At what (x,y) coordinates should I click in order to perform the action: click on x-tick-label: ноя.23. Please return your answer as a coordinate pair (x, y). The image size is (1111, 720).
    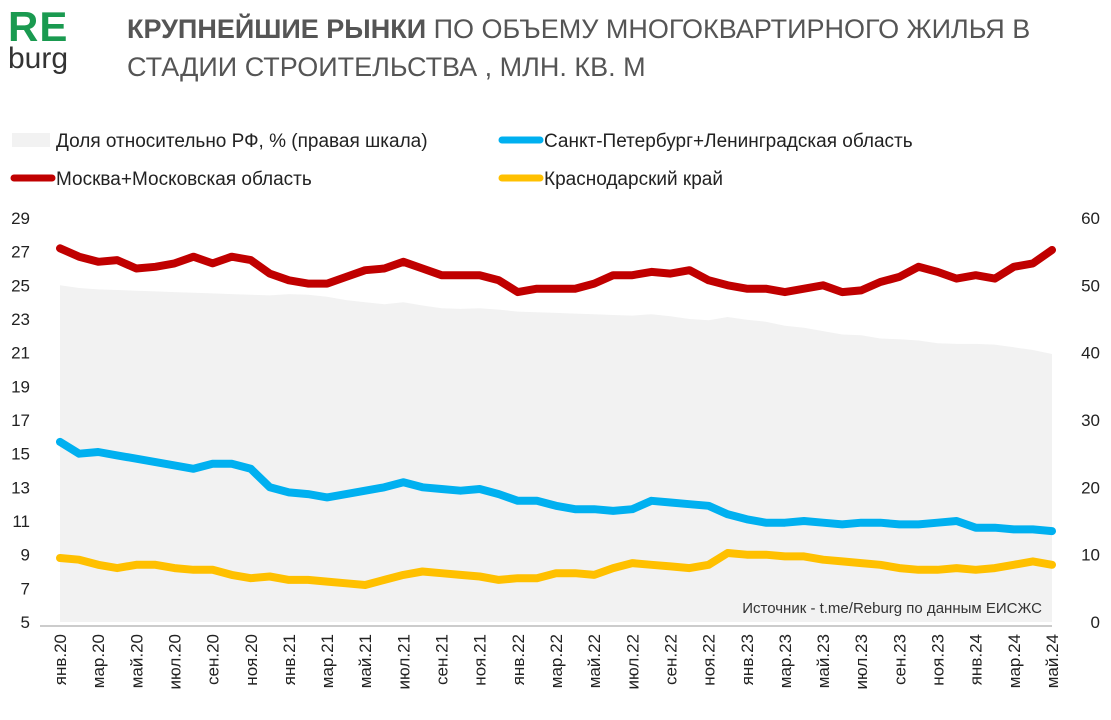
    Looking at the image, I should click on (938, 660).